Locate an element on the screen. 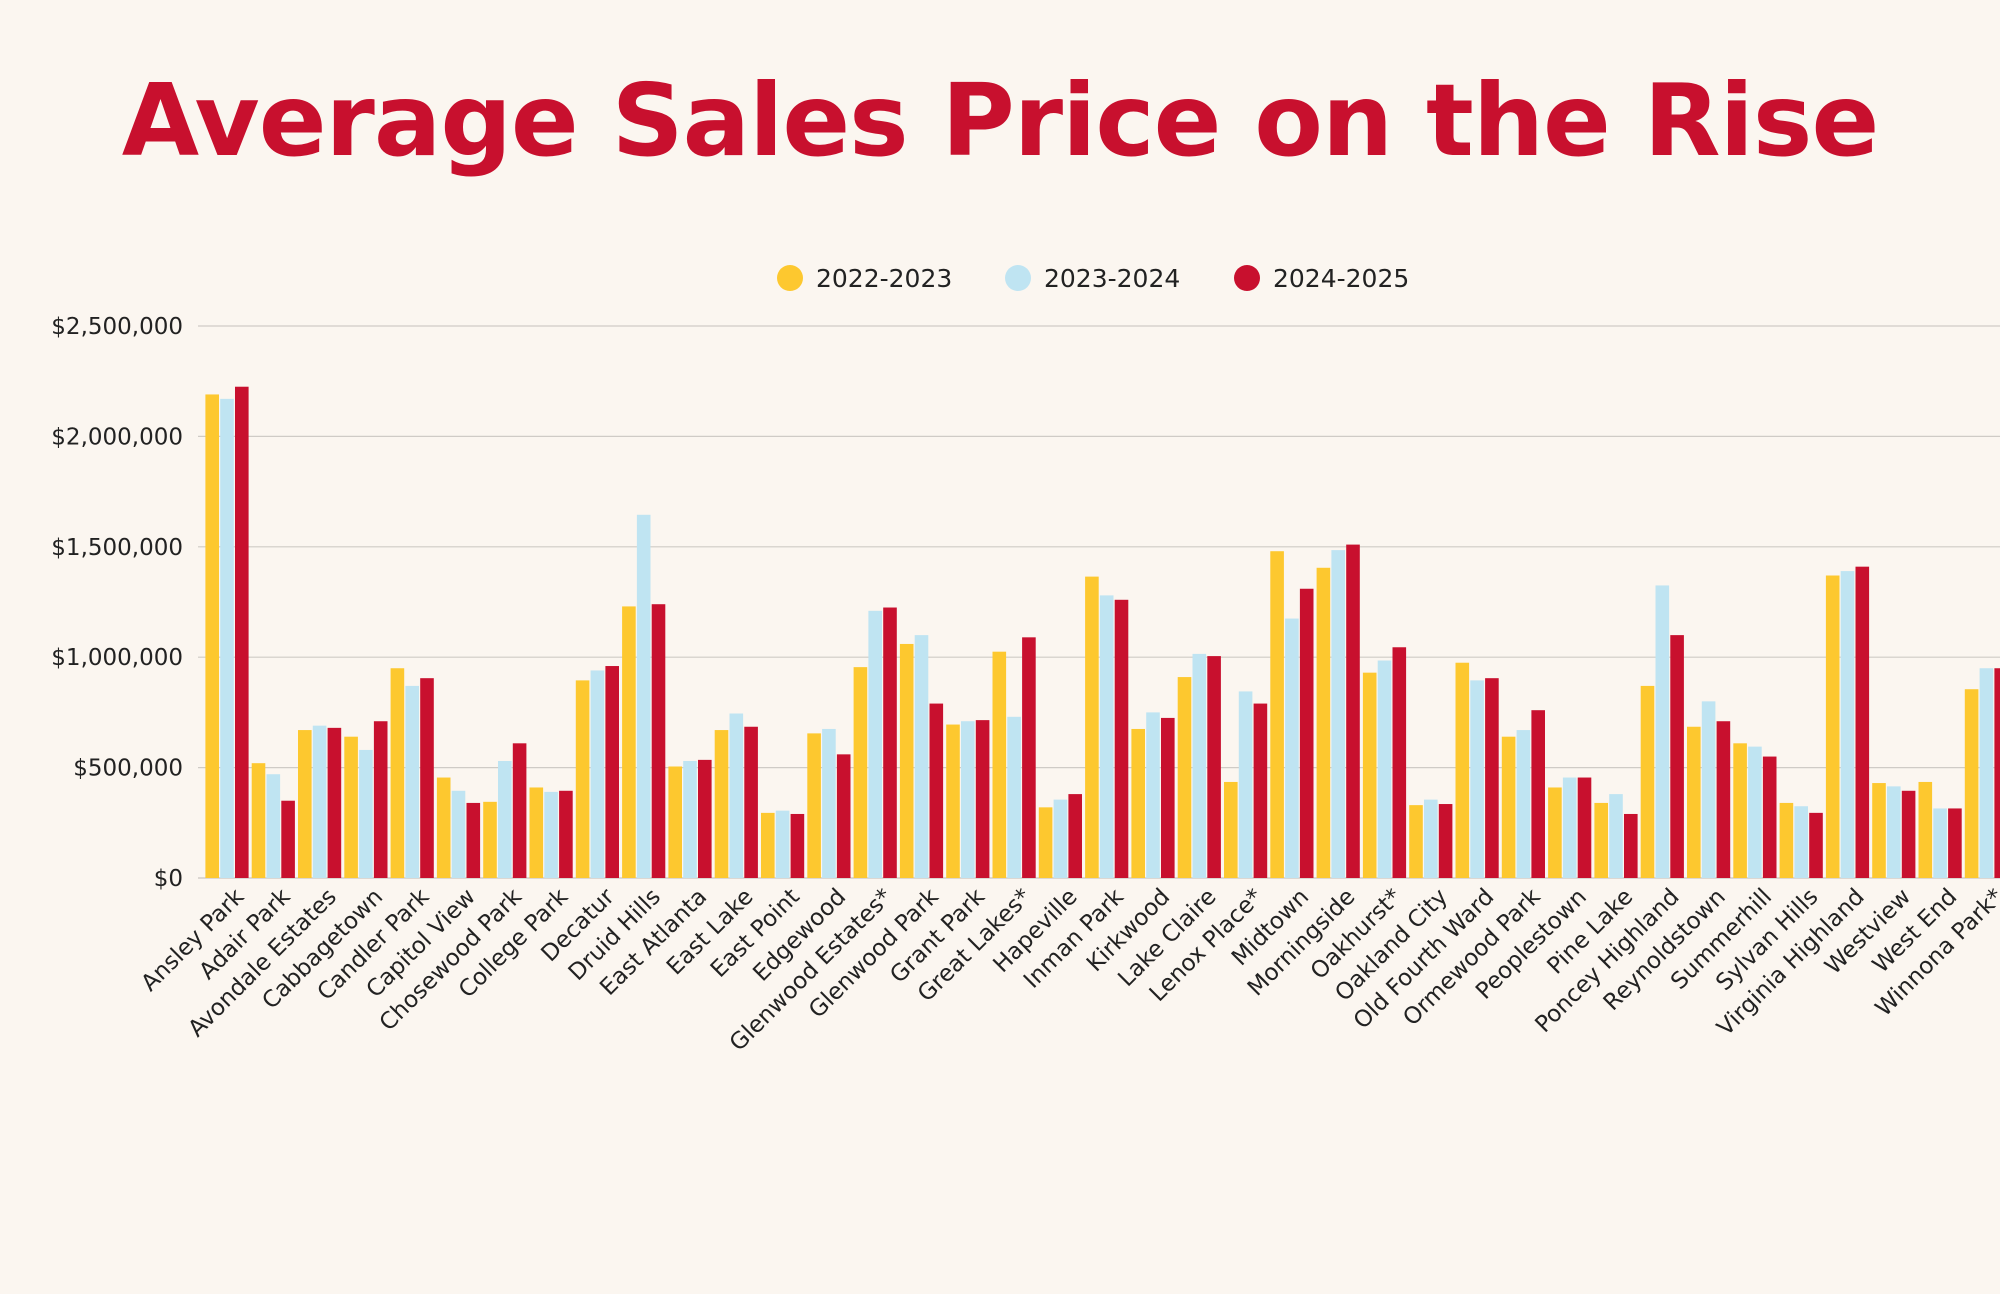  y-tick-label: $2,000,000 is located at coordinates (117, 437).